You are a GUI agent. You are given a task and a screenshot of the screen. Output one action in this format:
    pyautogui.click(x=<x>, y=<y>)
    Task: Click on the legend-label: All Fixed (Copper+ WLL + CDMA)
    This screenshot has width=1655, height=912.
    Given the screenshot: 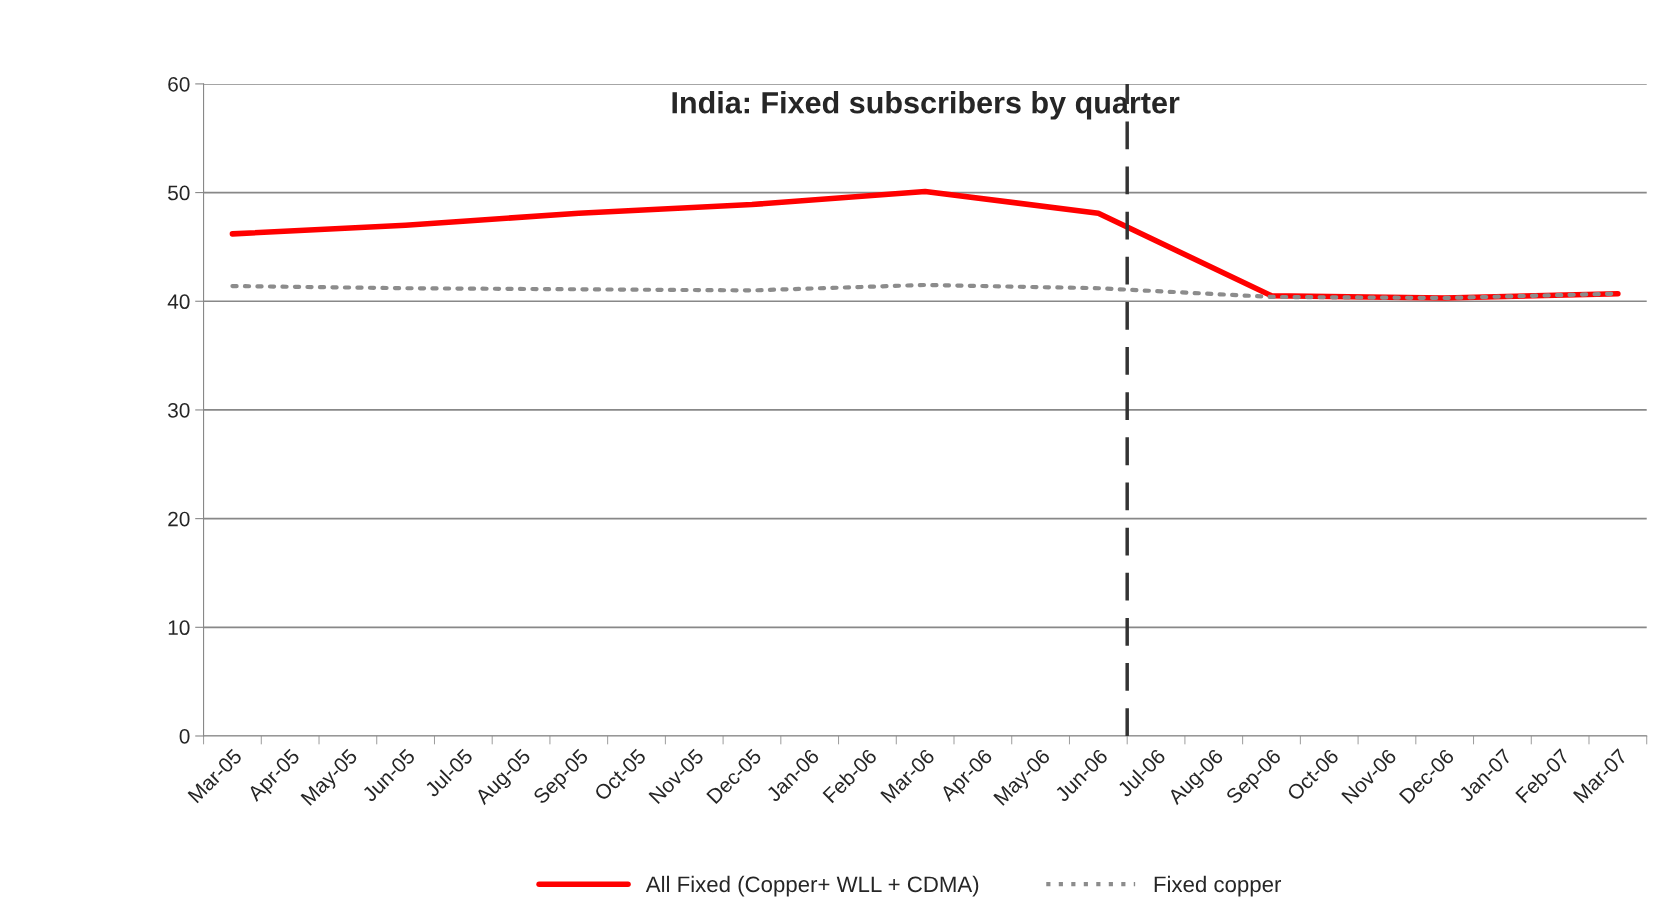 What is the action you would take?
    pyautogui.click(x=812, y=886)
    